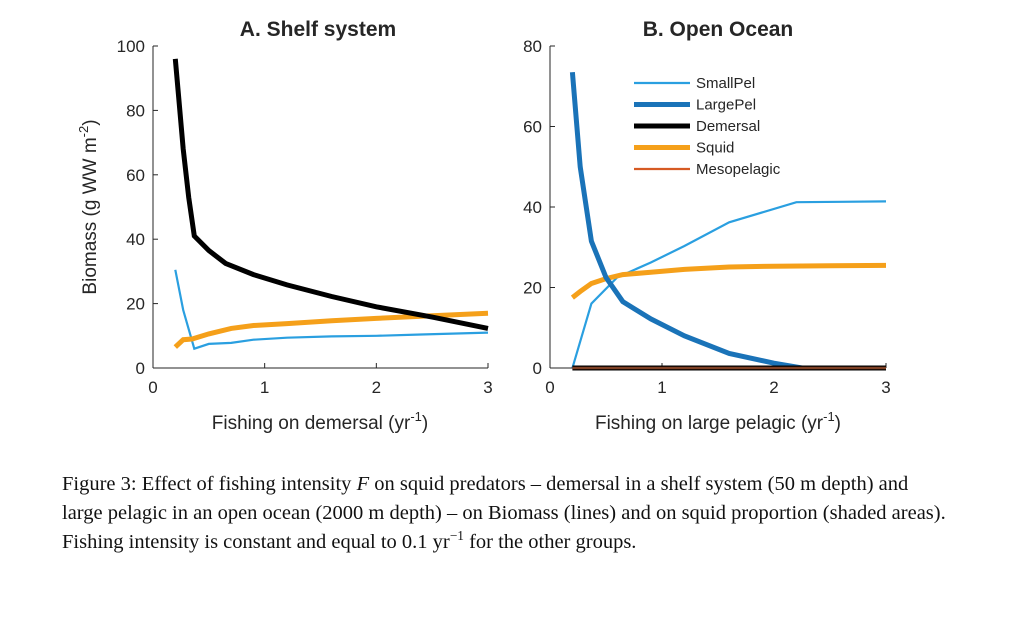 Image resolution: width=1024 pixels, height=622 pixels. I want to click on panel-a-title: A. Shelf system, so click(318, 29).